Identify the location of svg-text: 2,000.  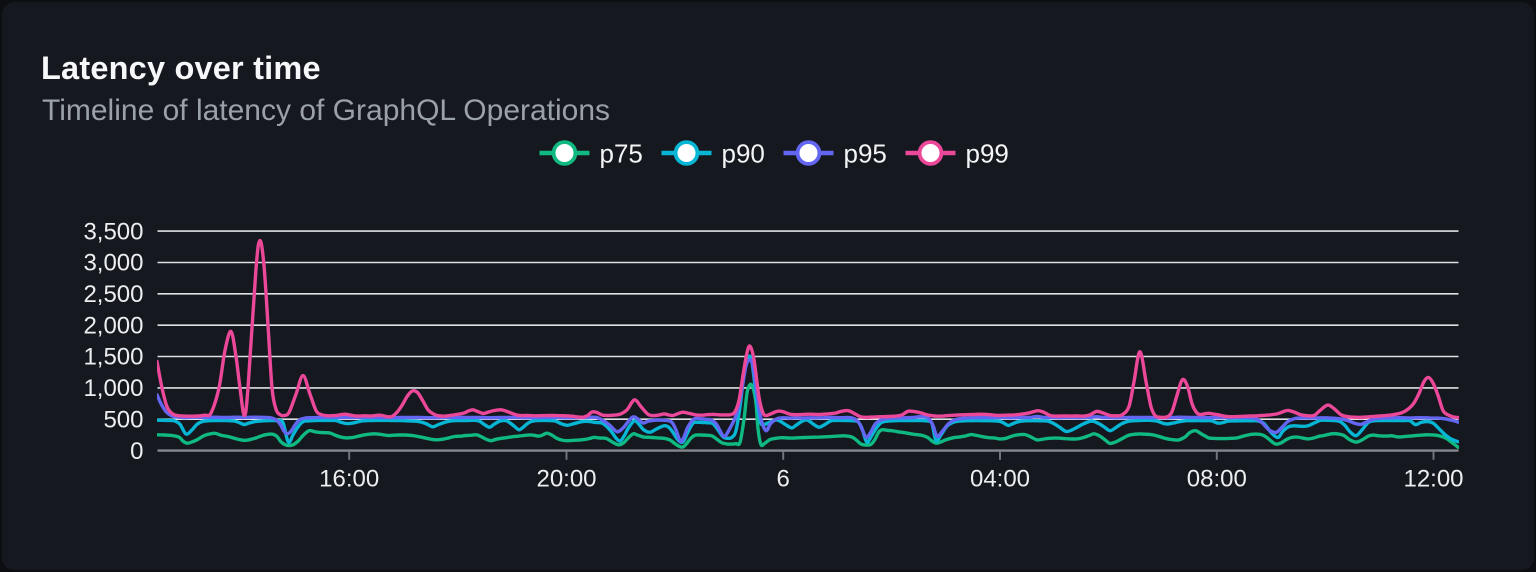
(113, 325).